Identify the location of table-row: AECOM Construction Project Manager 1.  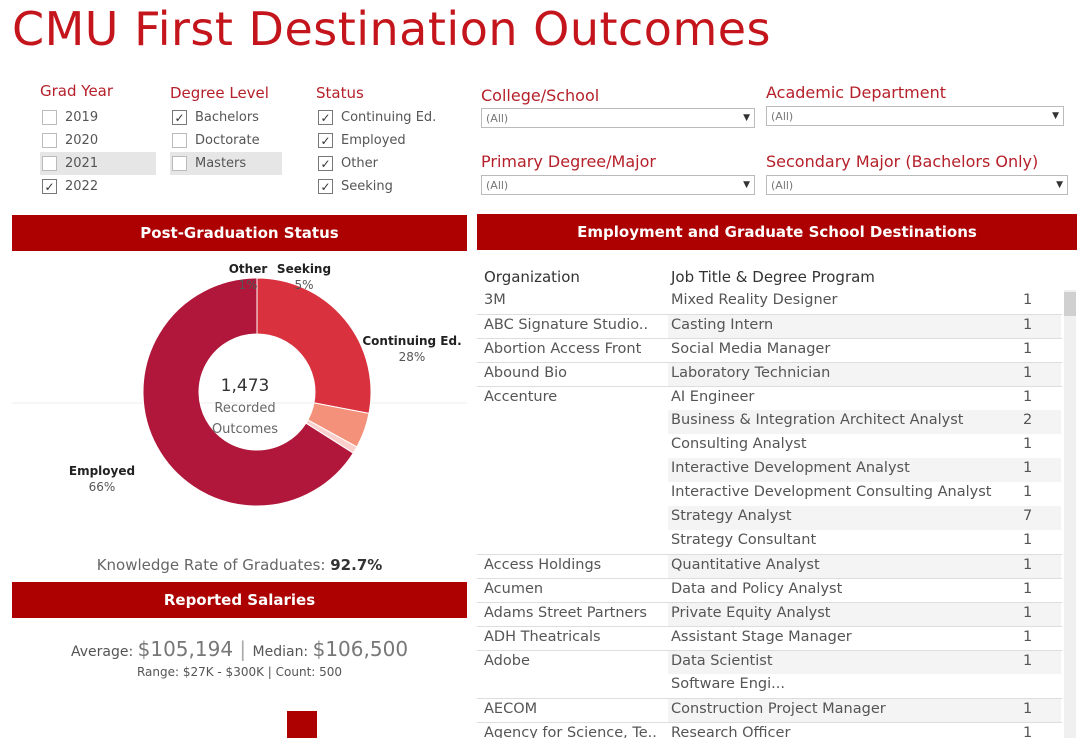
(769, 710).